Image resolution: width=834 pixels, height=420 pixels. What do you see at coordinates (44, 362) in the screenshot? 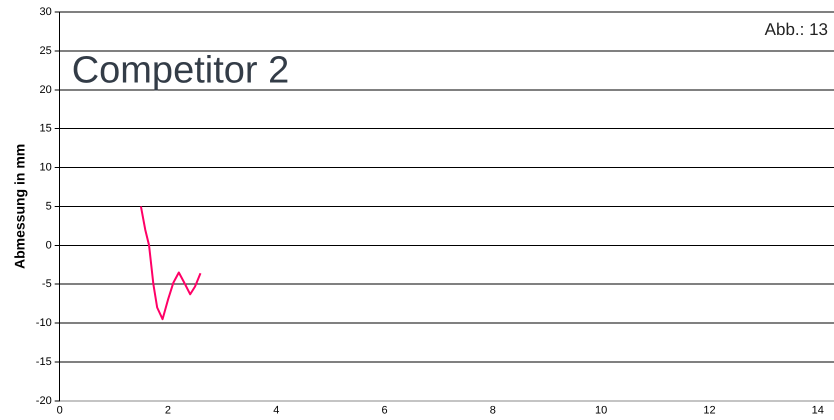
I see `y-tick-label: -15` at bounding box center [44, 362].